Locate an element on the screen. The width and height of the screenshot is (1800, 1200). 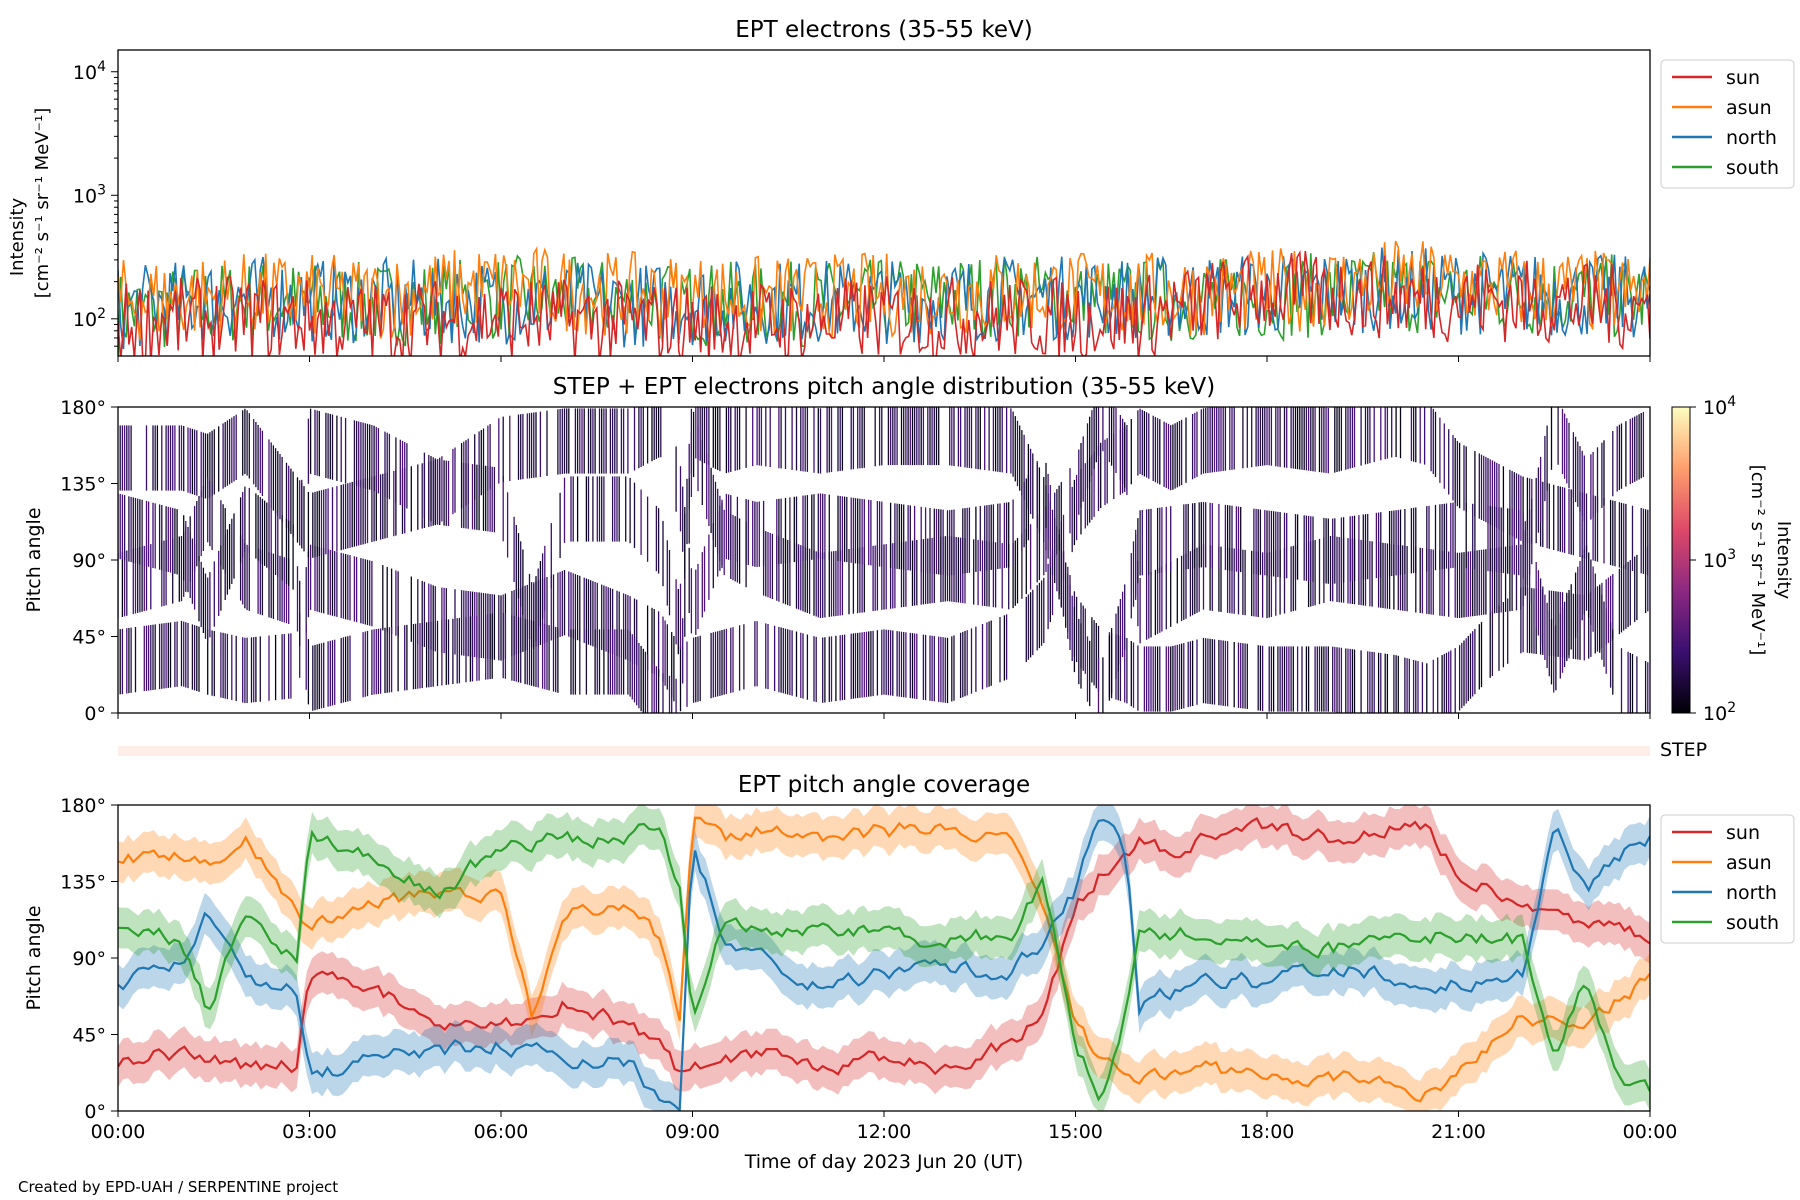
p4-y-tick-label: 180° is located at coordinates (83, 806).